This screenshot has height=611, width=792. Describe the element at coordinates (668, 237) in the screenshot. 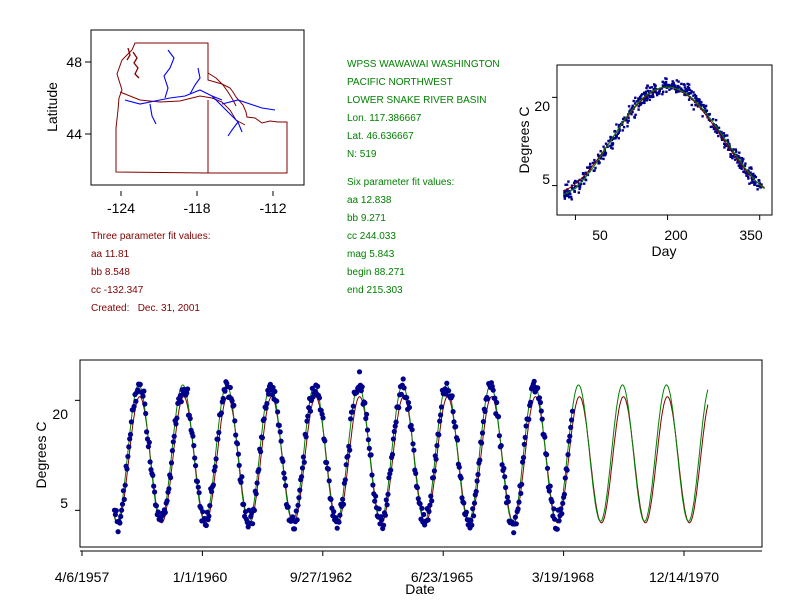

I see `annual-x-axis: 50 200 350 Day` at that location.